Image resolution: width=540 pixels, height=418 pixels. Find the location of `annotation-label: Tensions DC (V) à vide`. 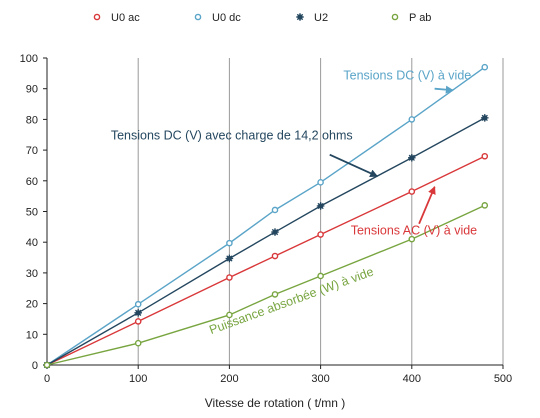

annotation-label: Tensions DC (V) à vide is located at coordinates (407, 75).